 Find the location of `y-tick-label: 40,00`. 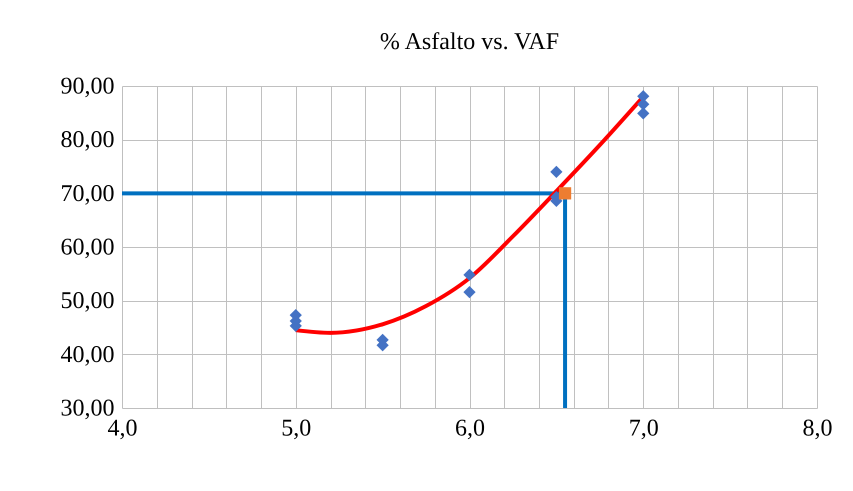

y-tick-label: 40,00 is located at coordinates (87, 355).